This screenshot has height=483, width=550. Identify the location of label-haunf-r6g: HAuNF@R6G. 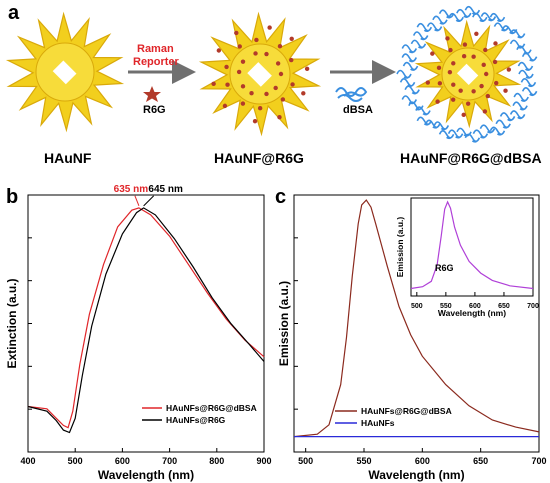
(259, 158).